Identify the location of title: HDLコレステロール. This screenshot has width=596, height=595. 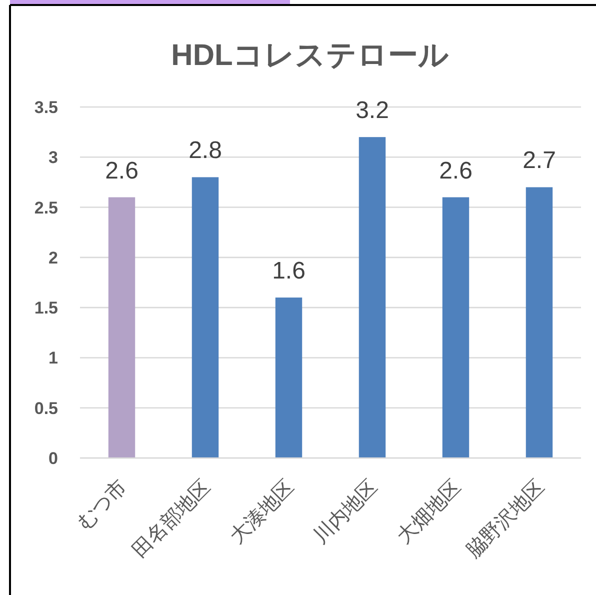
(310, 55).